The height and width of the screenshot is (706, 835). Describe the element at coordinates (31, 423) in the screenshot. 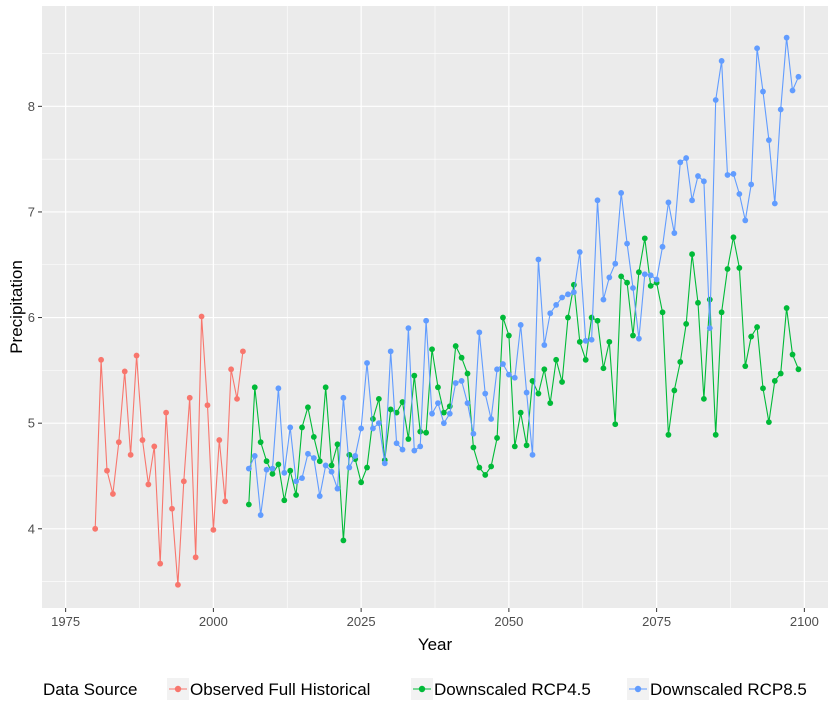

I see `y-tick-label: 5` at that location.